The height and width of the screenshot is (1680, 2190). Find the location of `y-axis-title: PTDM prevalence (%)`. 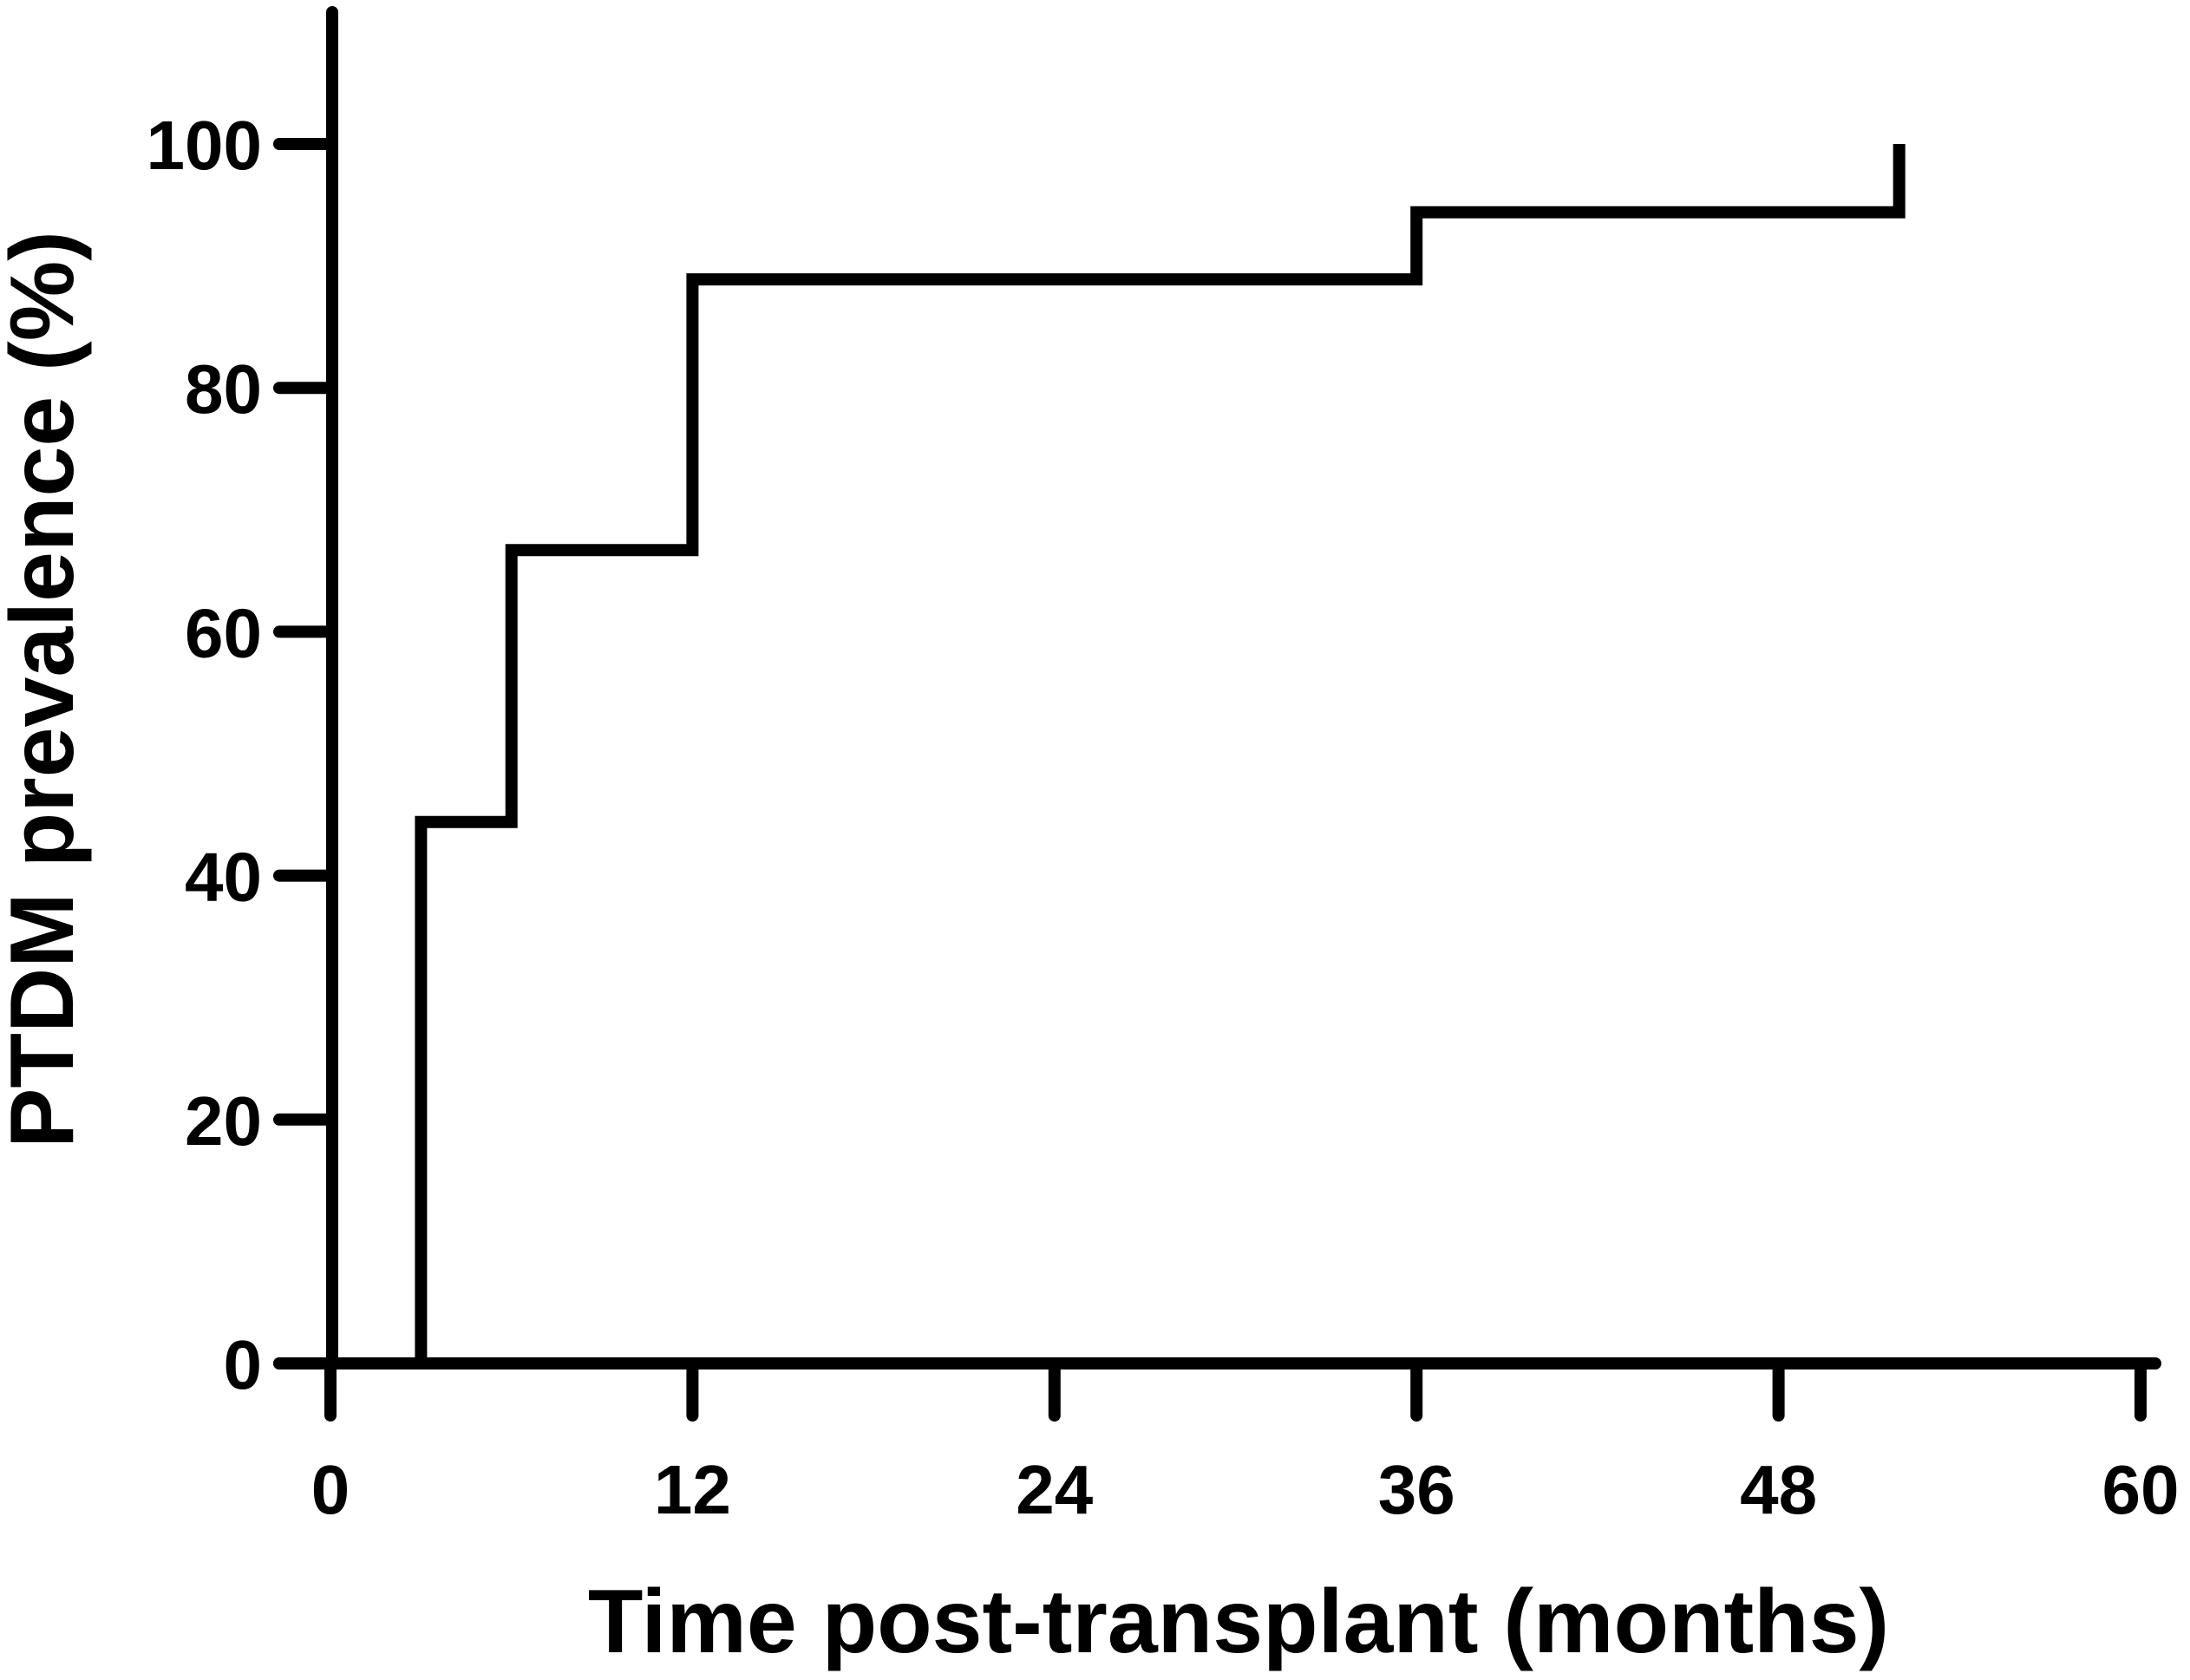

y-axis-title: PTDM prevalence (%) is located at coordinates (46, 689).